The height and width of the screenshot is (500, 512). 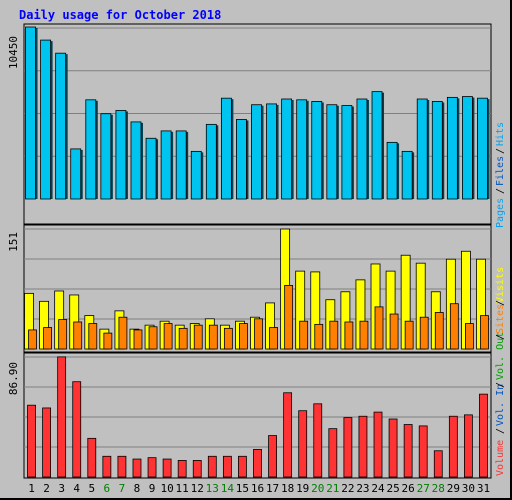 I want to click on x-tick-label: 4, so click(x=76, y=488).